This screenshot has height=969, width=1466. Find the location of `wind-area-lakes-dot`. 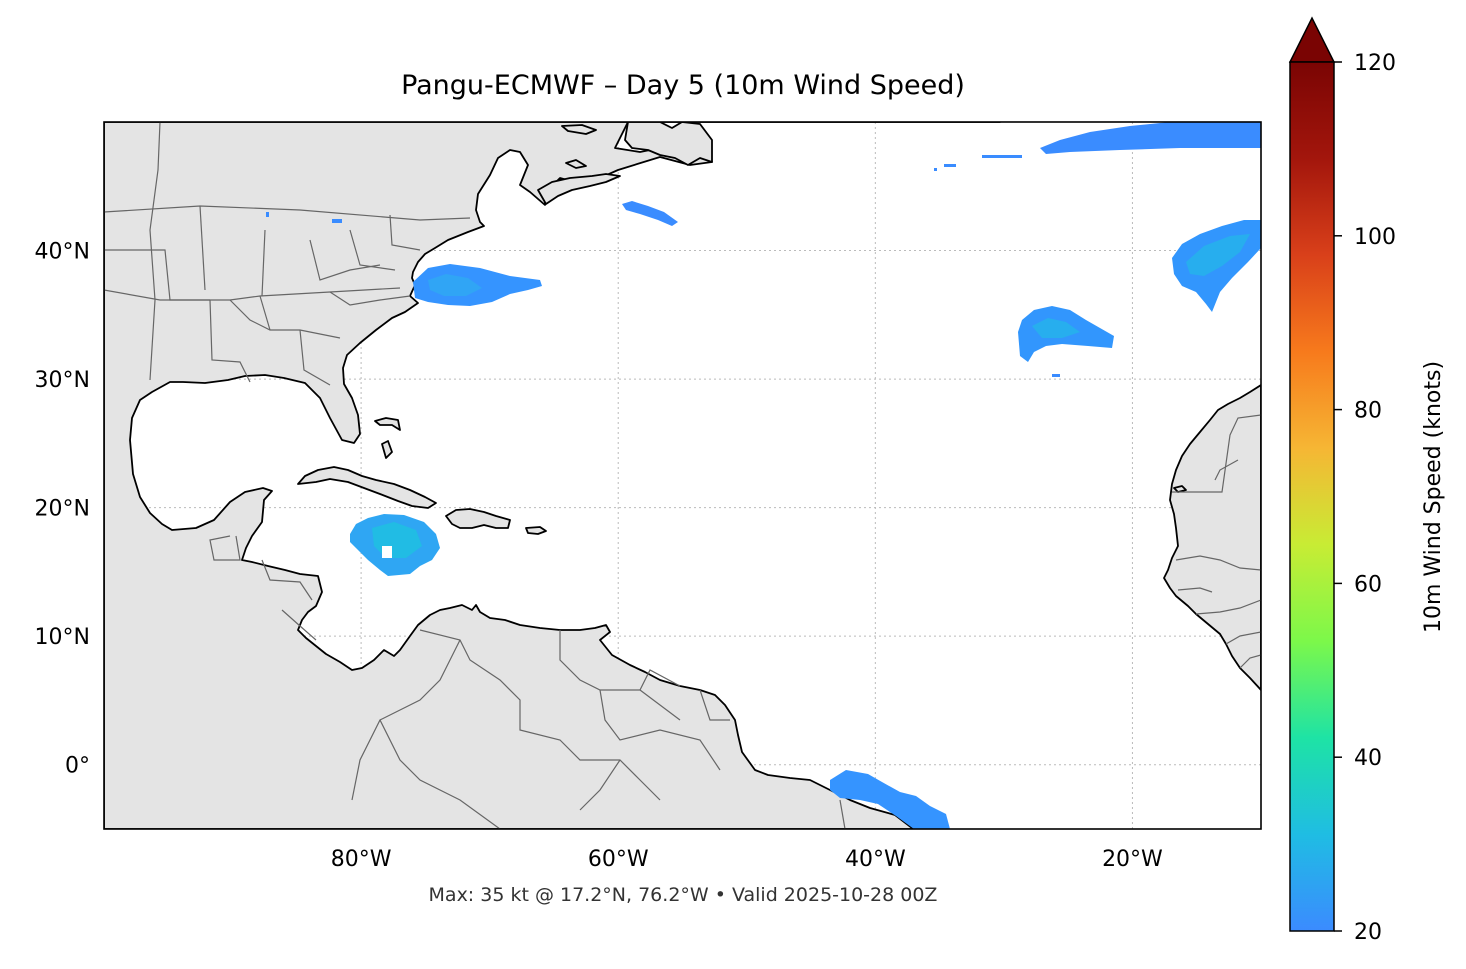

wind-area-lakes-dot is located at coordinates (267, 214).